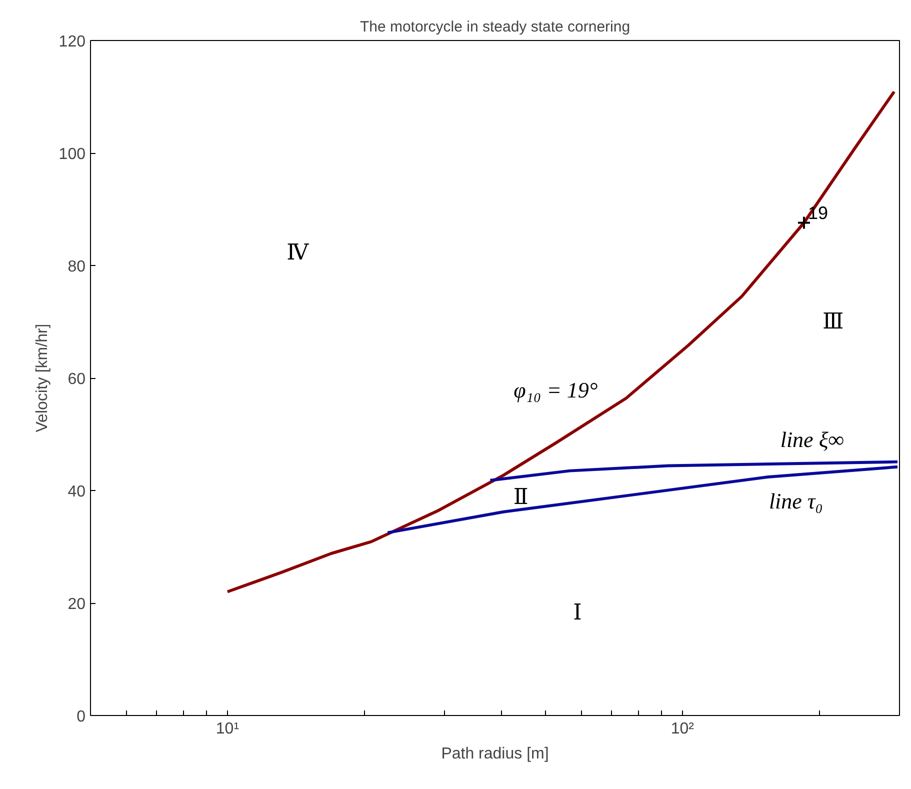  Describe the element at coordinates (520, 497) in the screenshot. I see `annotation: Ⅱ` at that location.